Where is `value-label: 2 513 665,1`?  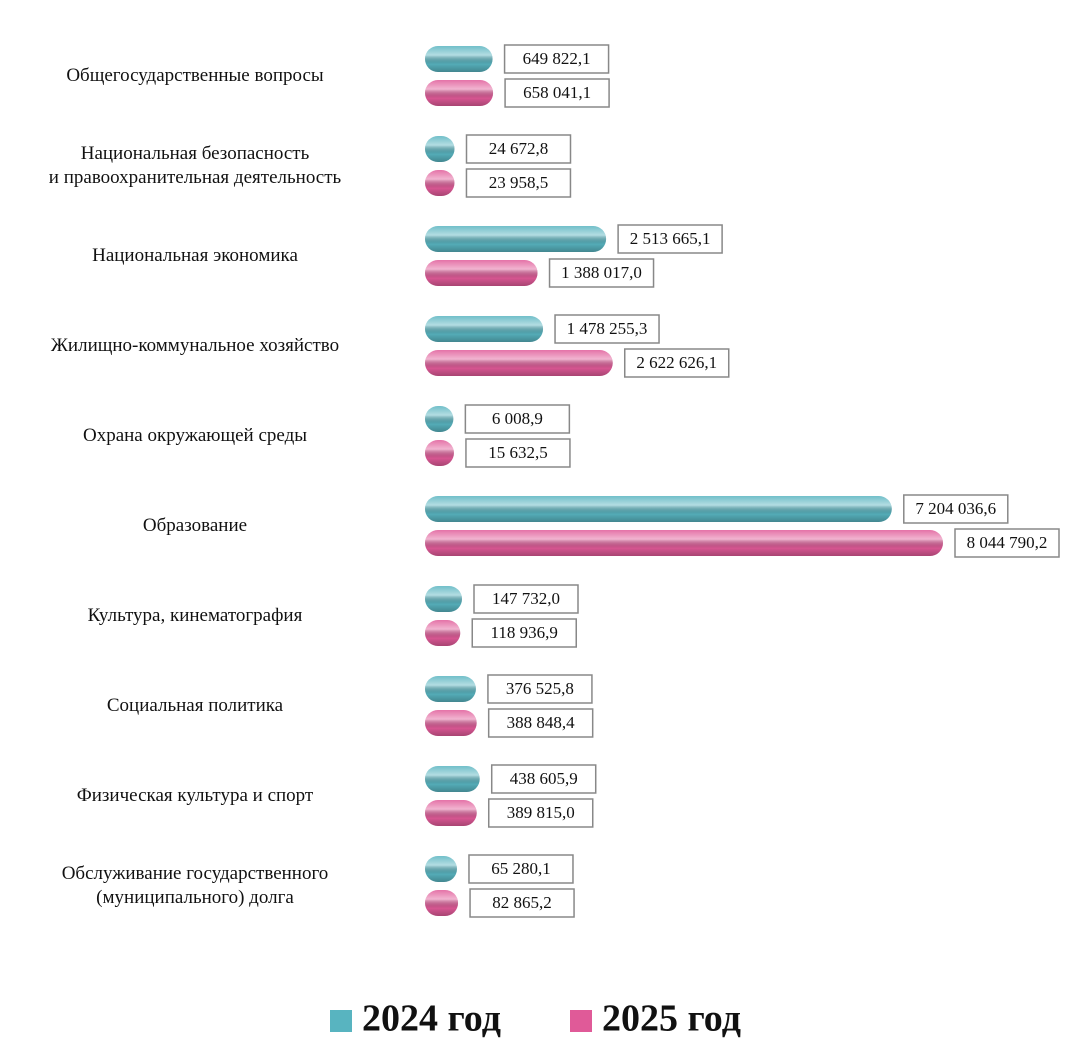
value-label: 2 513 665,1 is located at coordinates (670, 238).